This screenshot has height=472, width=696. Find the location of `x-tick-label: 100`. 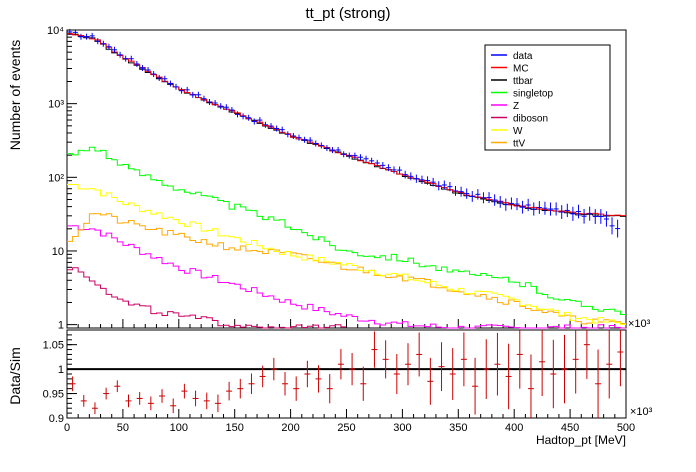

x-tick-label: 100 is located at coordinates (179, 428).